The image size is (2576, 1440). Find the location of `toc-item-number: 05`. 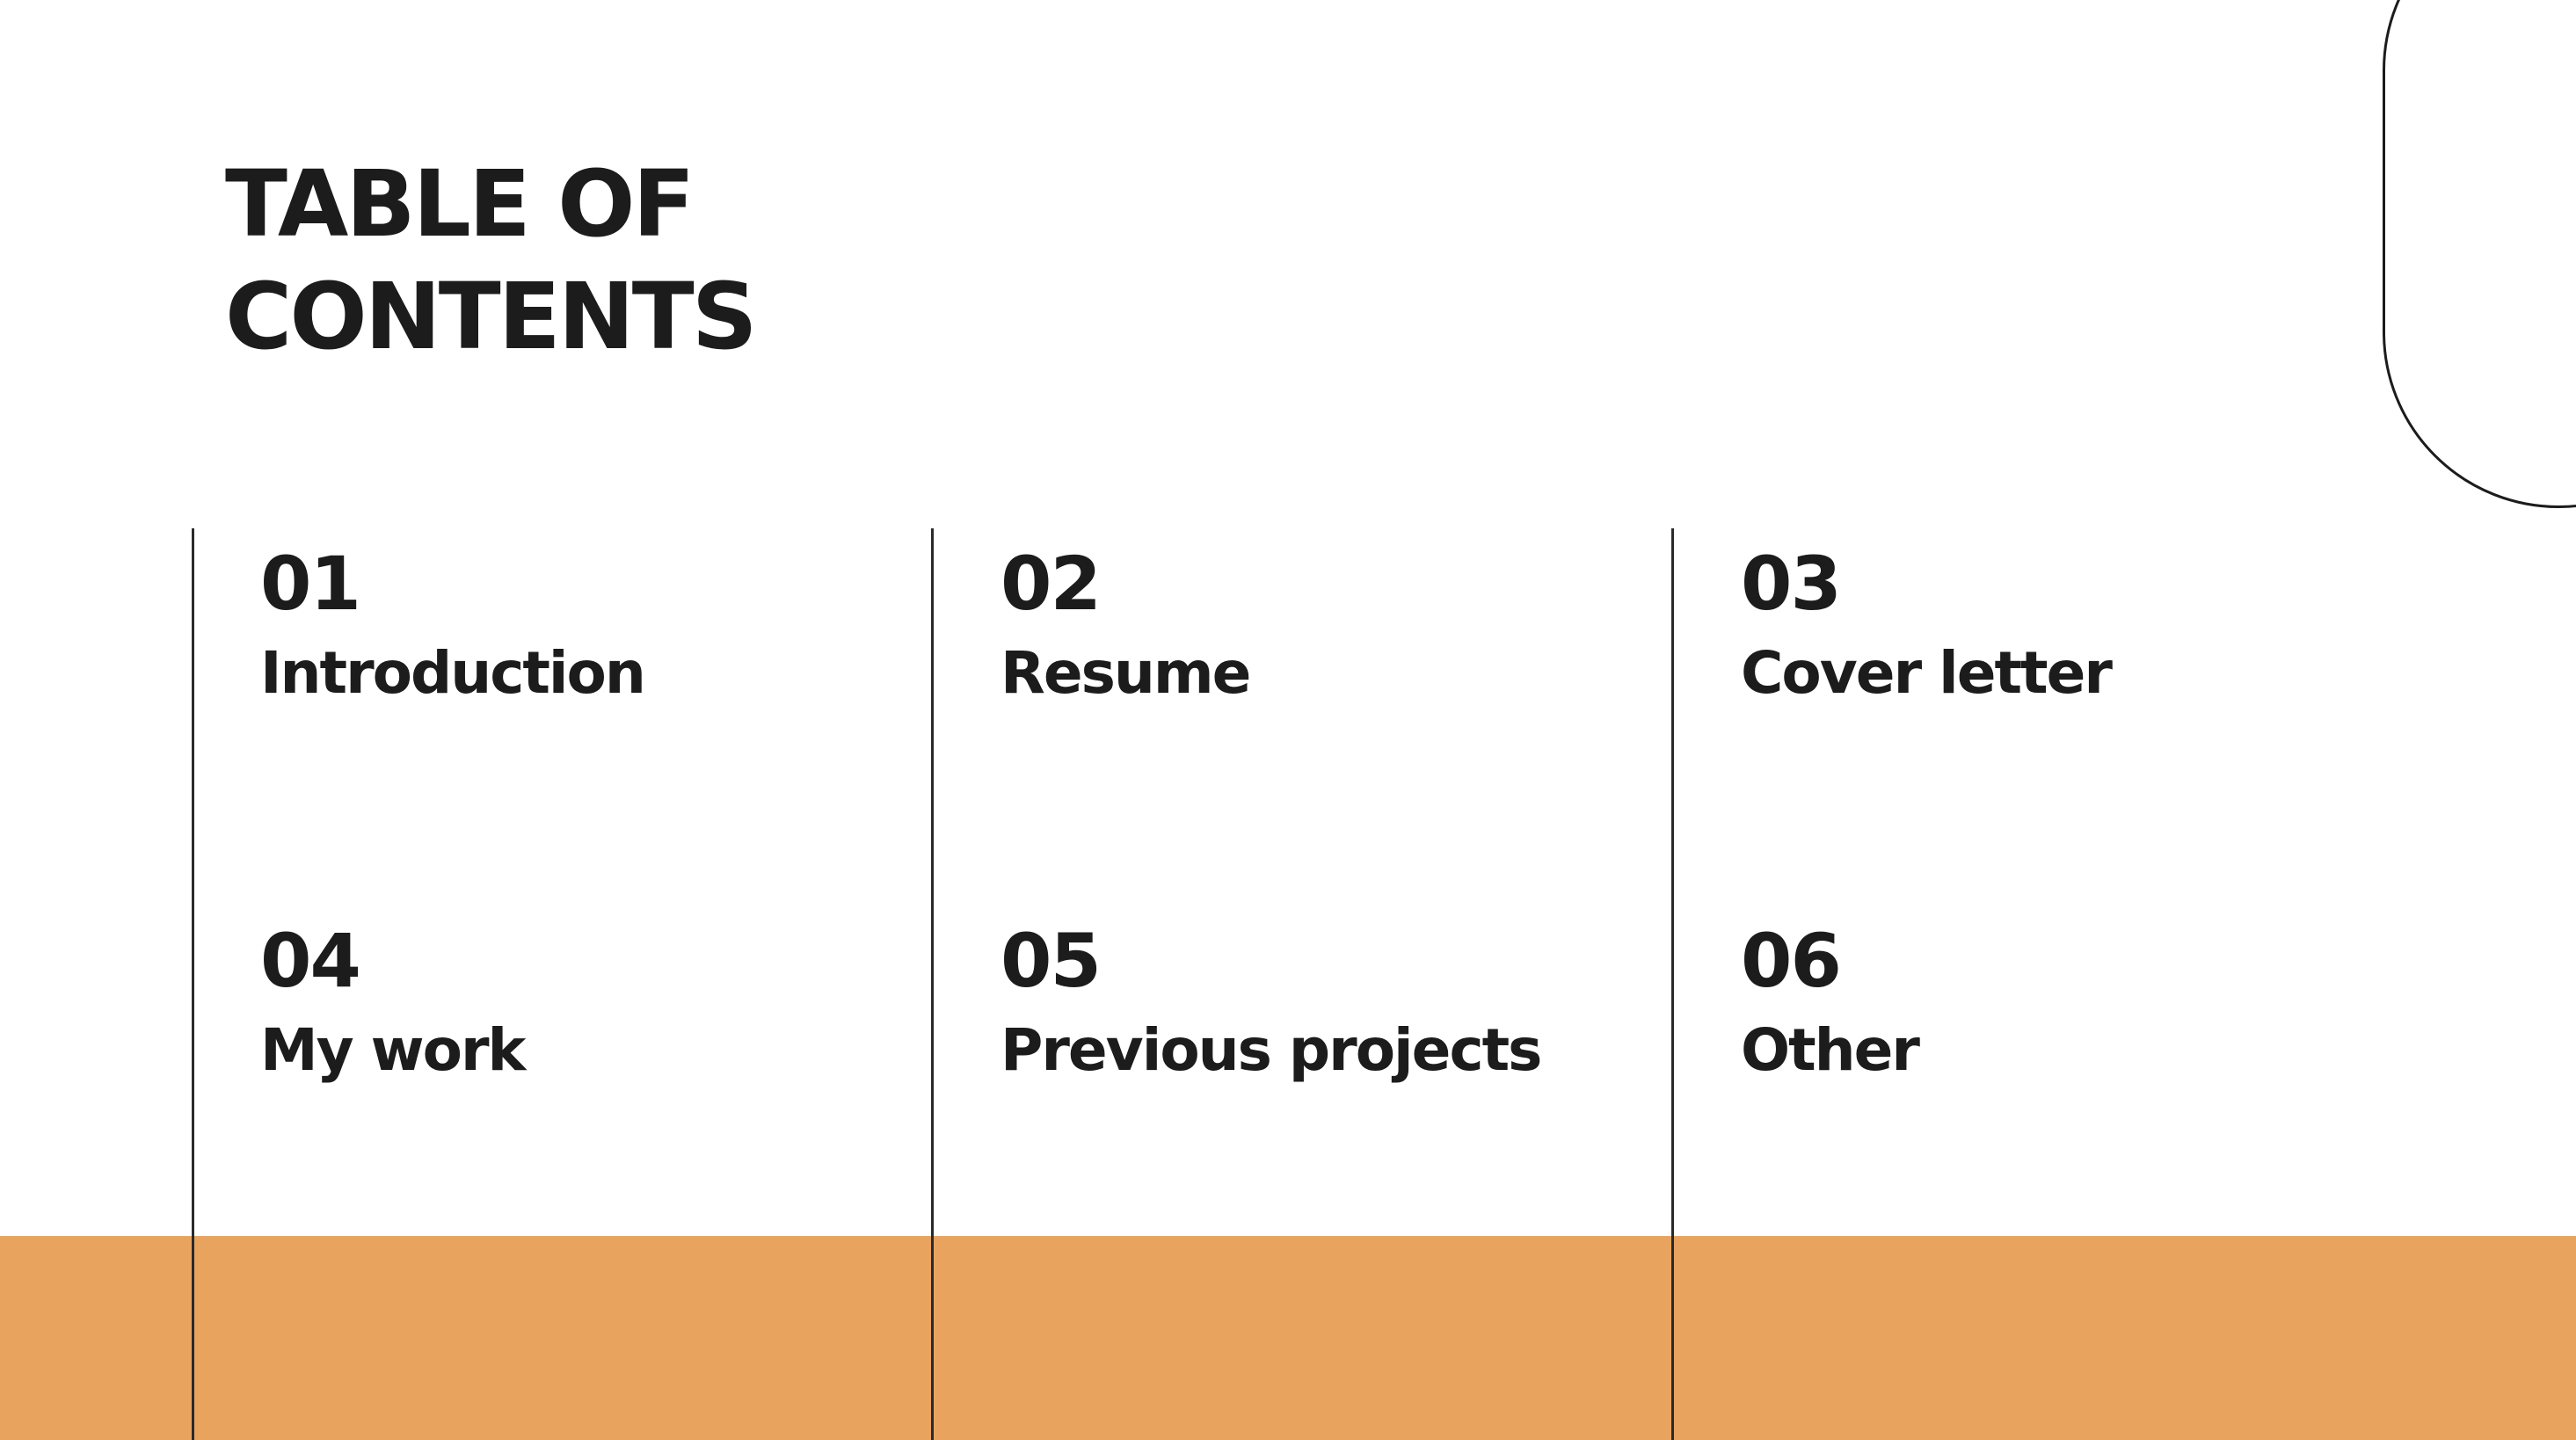

toc-item-number: 05 is located at coordinates (1051, 961).